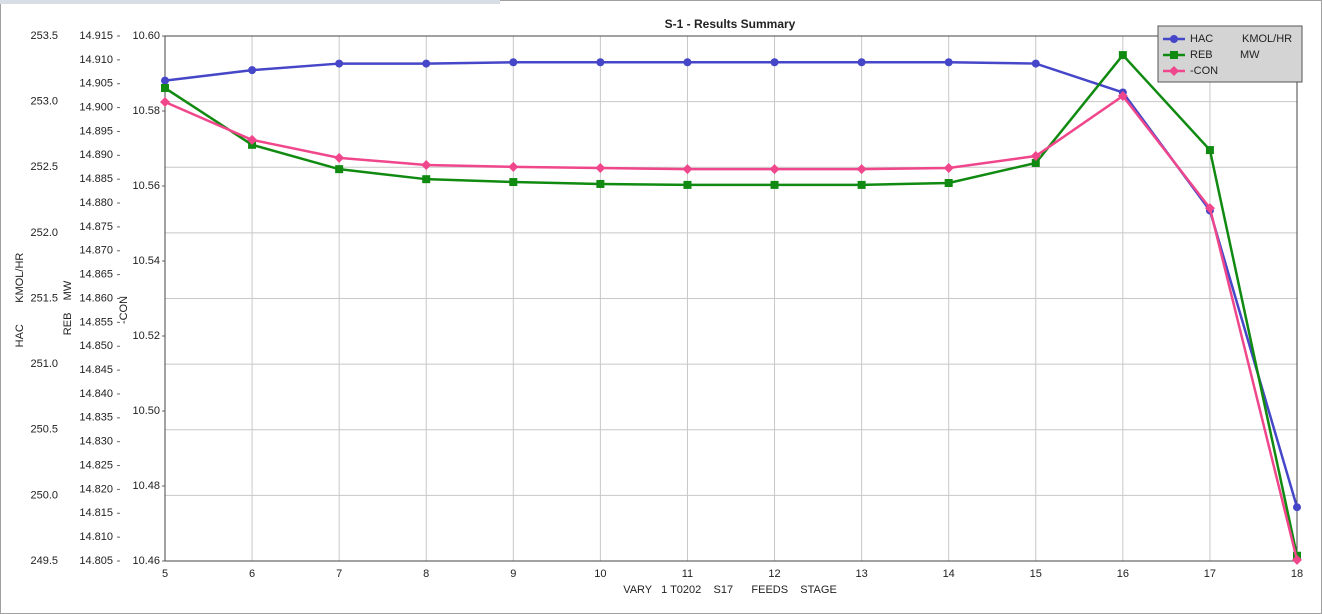  Describe the element at coordinates (44, 364) in the screenshot. I see `y-tick-label: 251.0` at that location.